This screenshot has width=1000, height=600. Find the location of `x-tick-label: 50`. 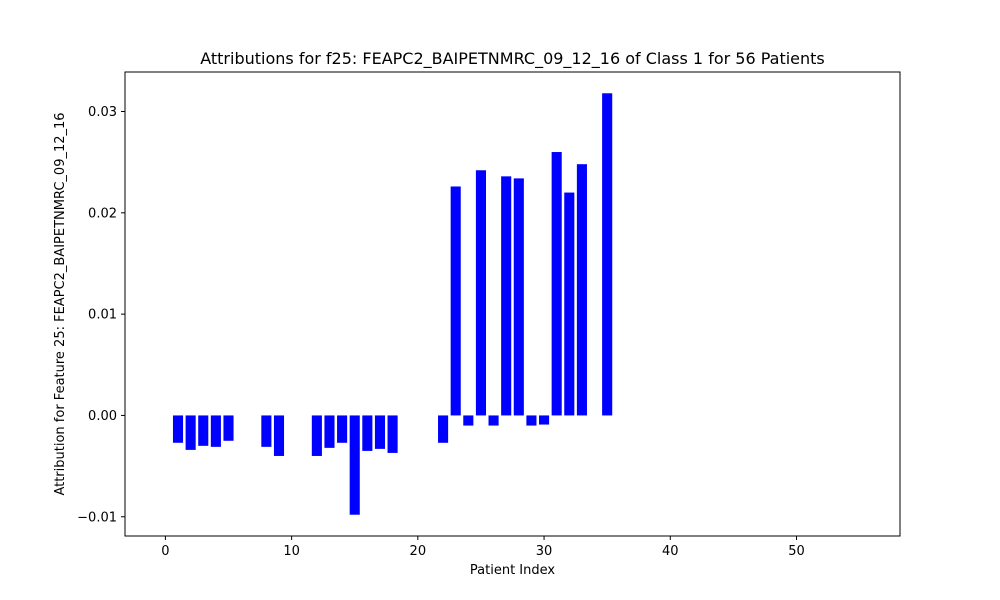

x-tick-label: 50 is located at coordinates (796, 551).